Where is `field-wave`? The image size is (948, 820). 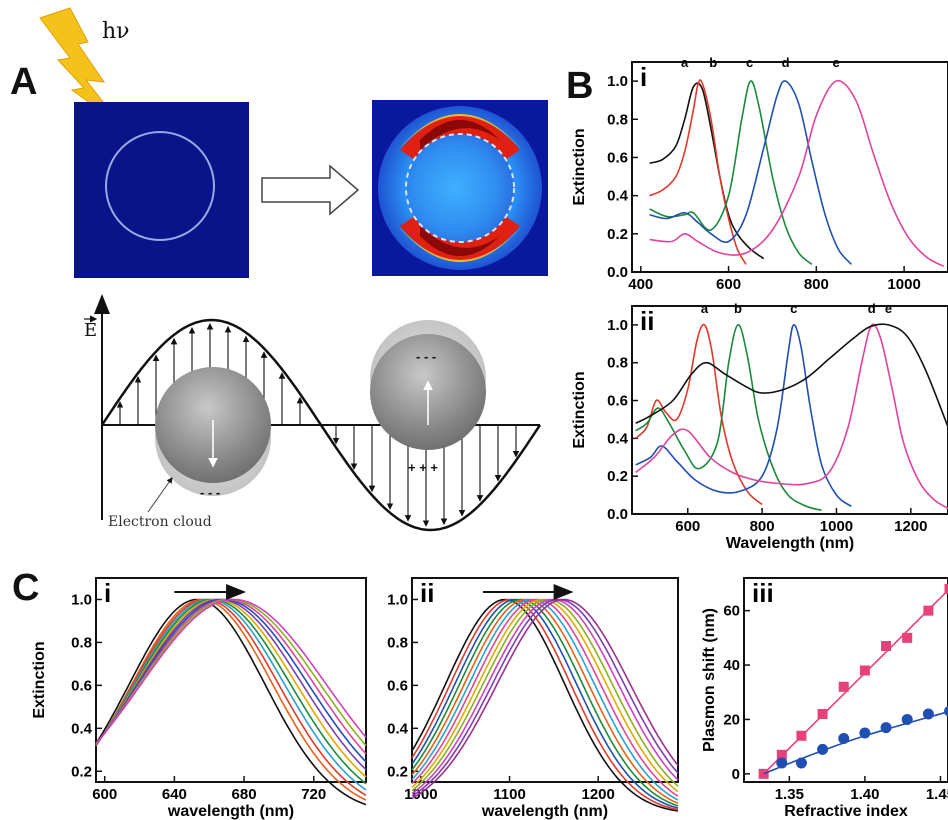 field-wave is located at coordinates (321, 425).